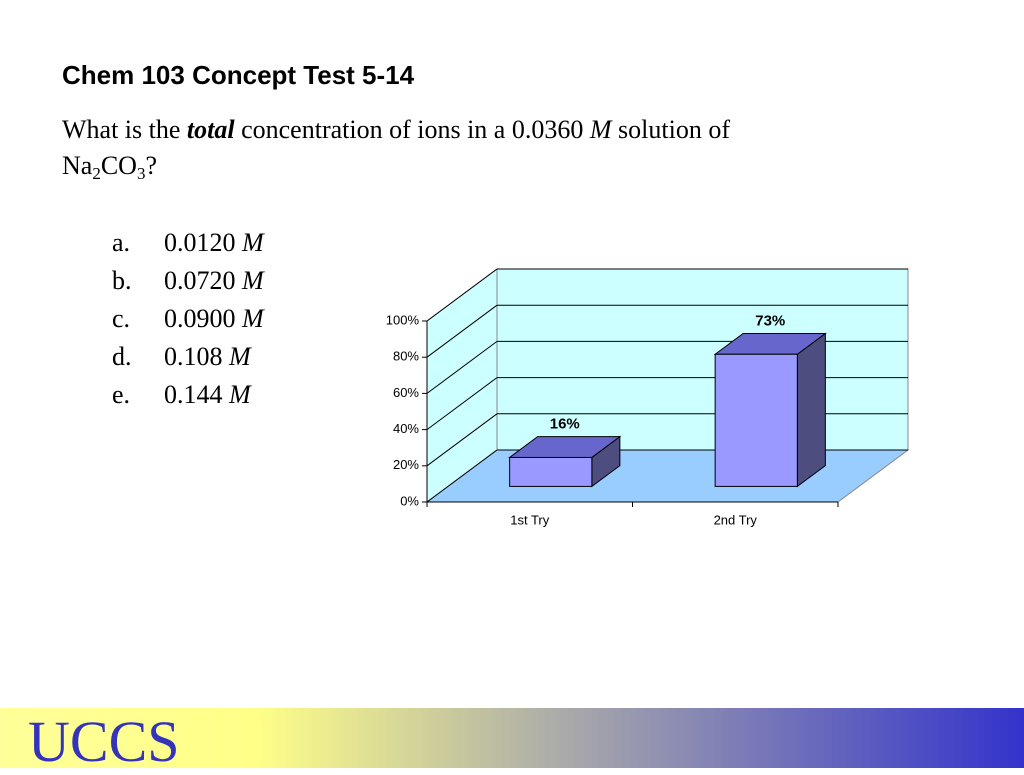 This screenshot has height=775, width=1024. Describe the element at coordinates (200, 242) in the screenshot. I see `option-value: 0.0120` at that location.